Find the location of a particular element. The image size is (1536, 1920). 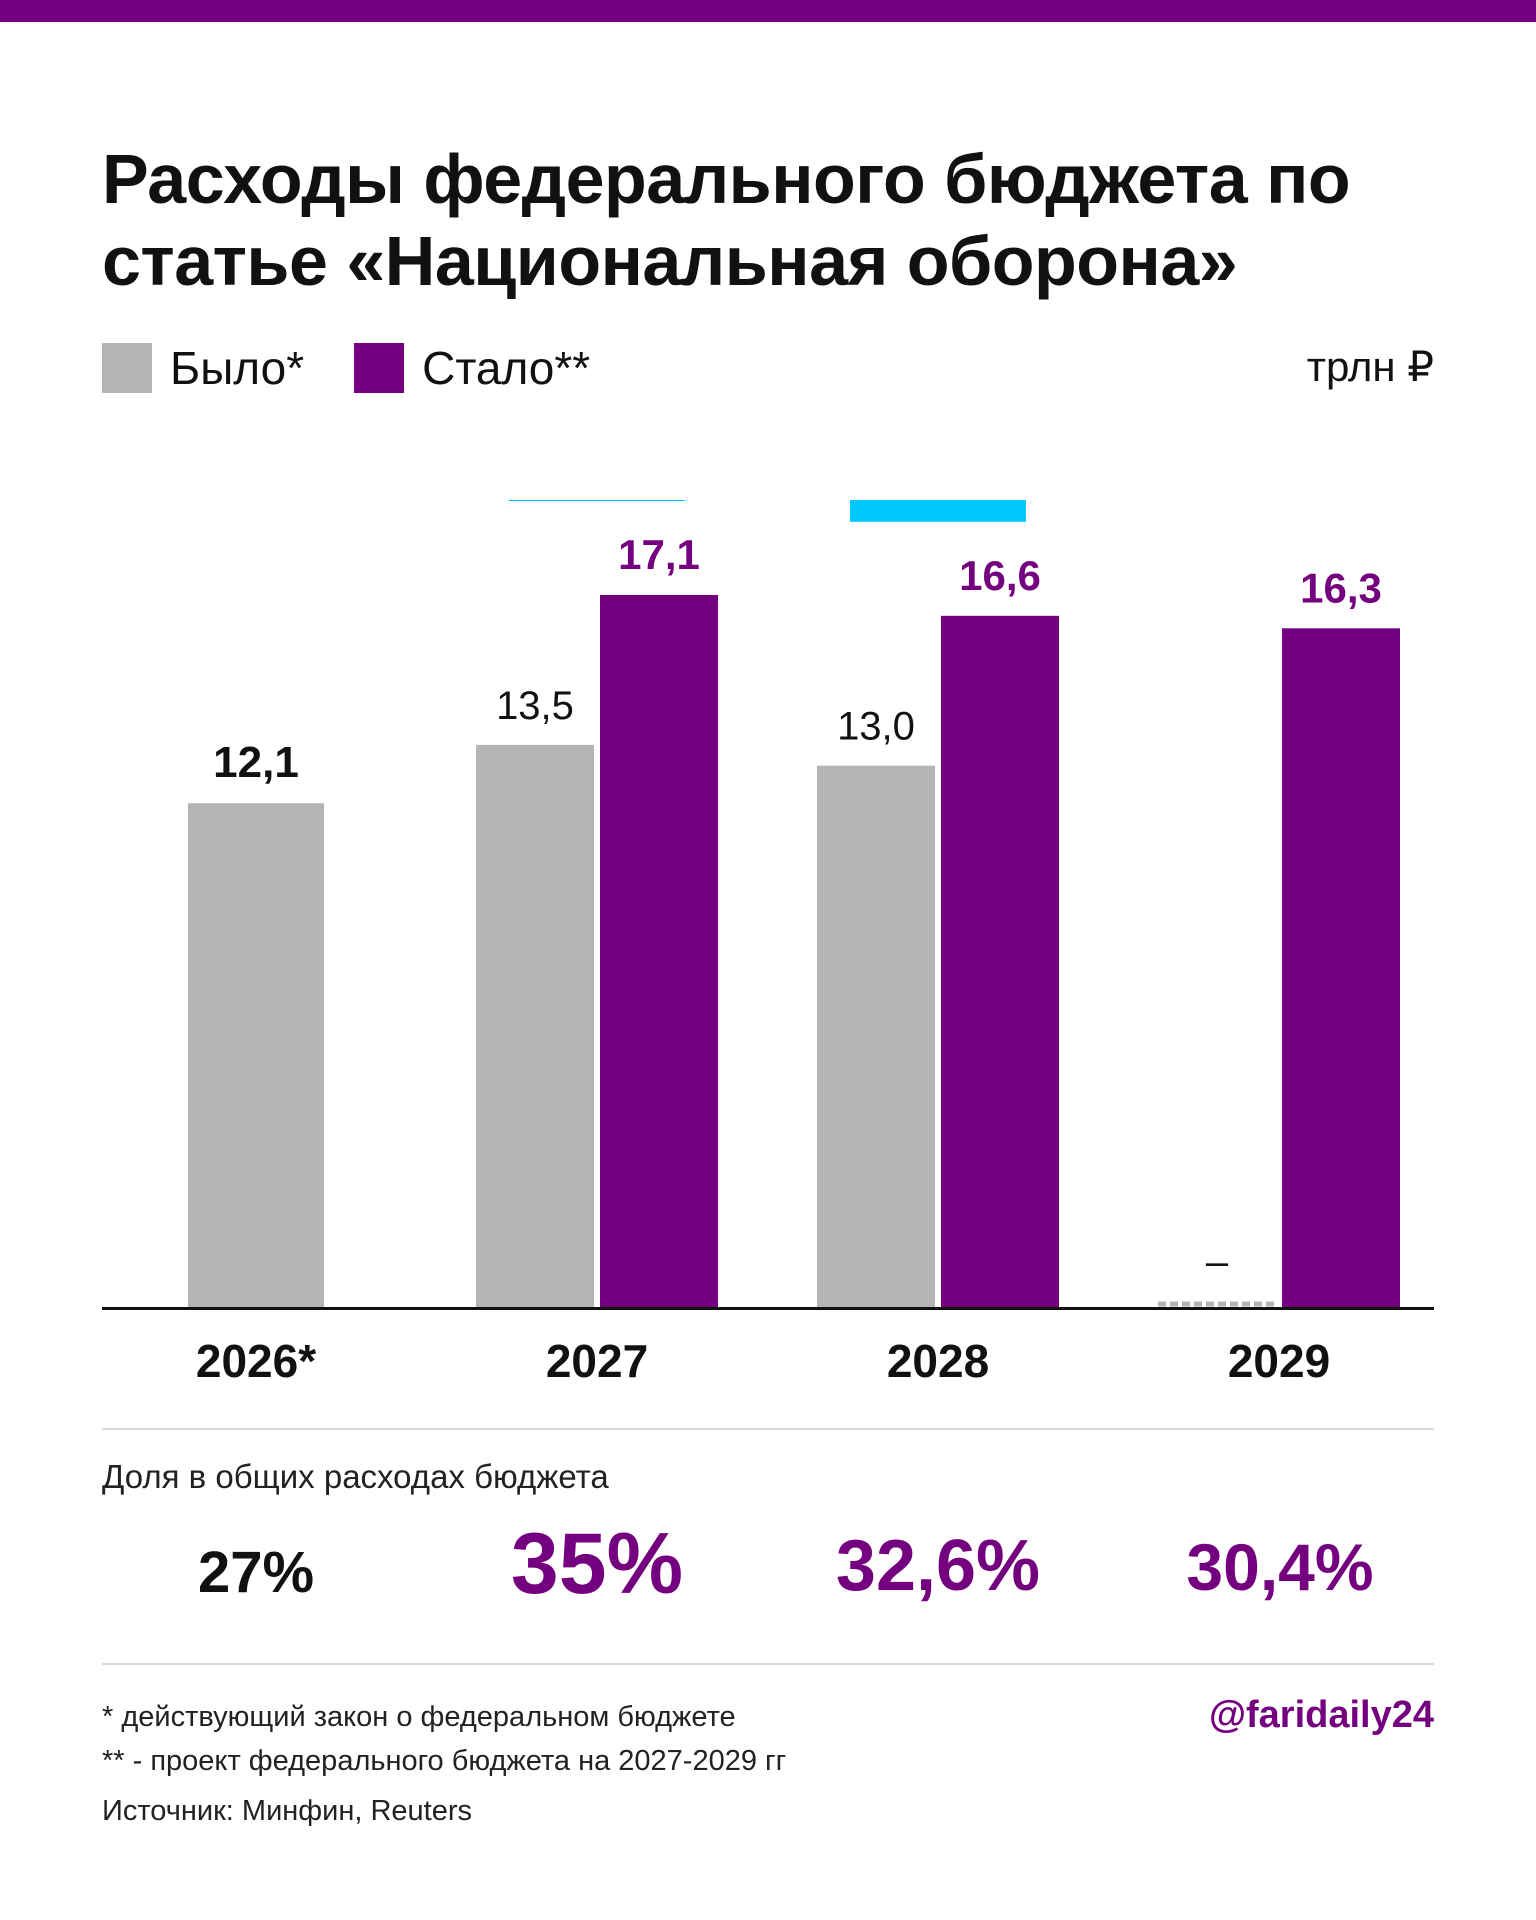

bar-before-2026 is located at coordinates (256, 1055).